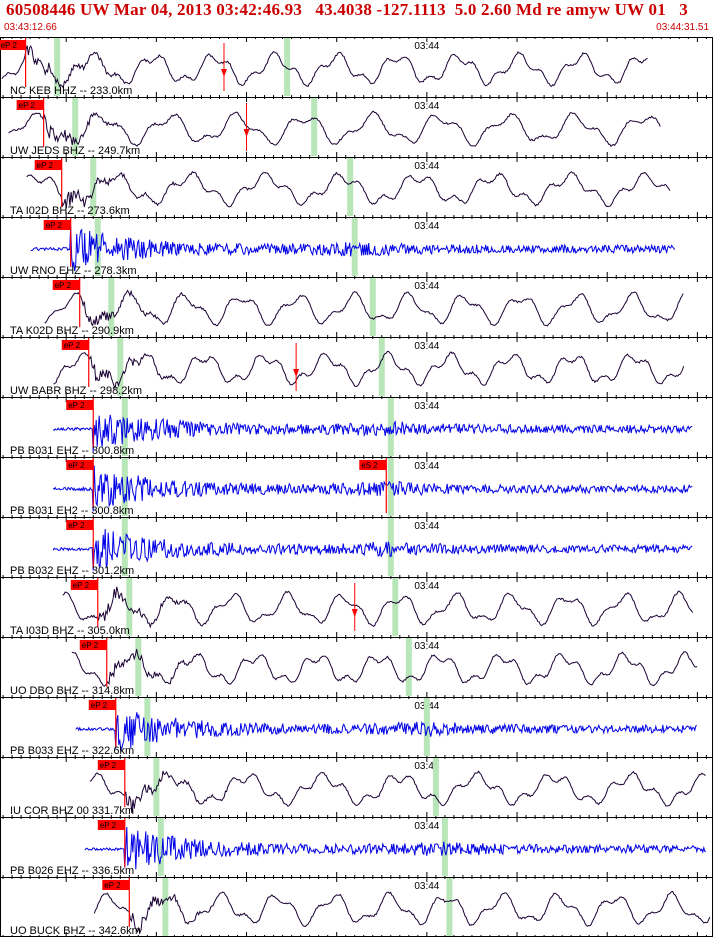 This screenshot has height=938, width=713. I want to click on s-pick-flag, so click(373, 465).